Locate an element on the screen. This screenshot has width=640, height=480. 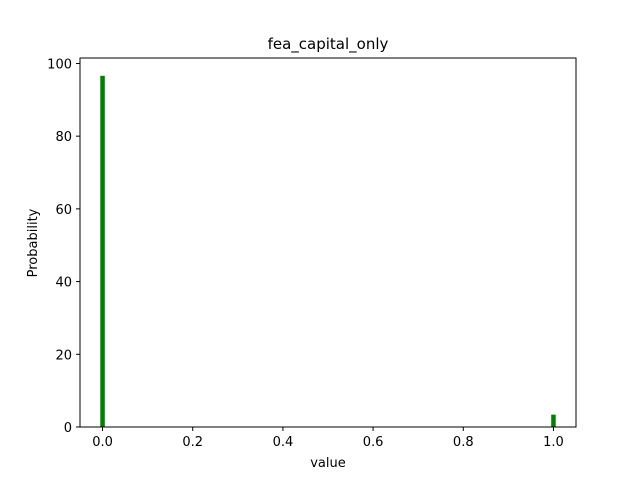
y-axis: 0 20 40 60 80 100 is located at coordinates (63, 246).